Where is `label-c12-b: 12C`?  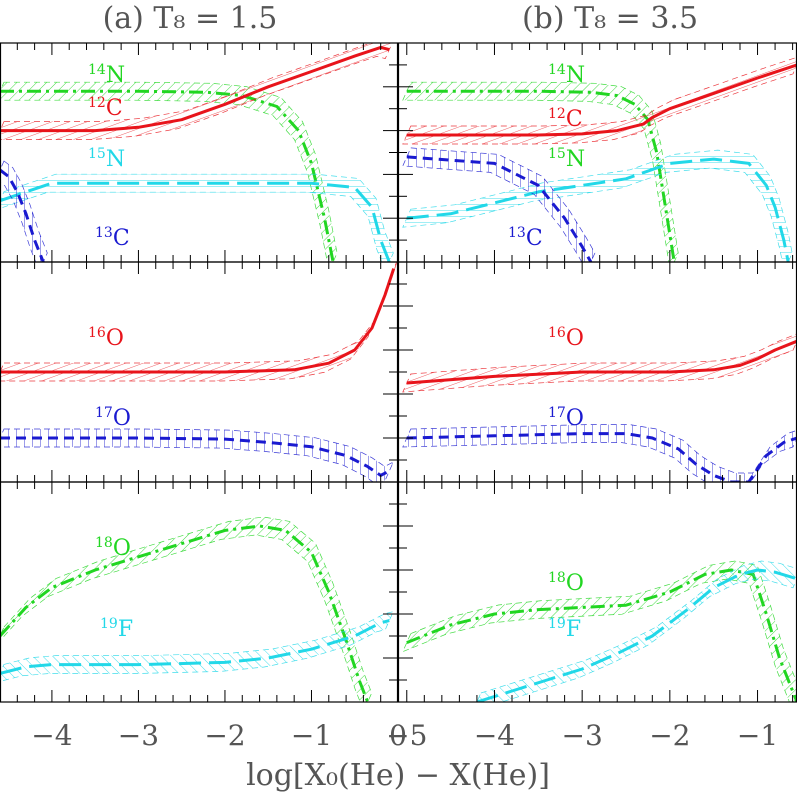
label-c12-b: 12C is located at coordinates (565, 119).